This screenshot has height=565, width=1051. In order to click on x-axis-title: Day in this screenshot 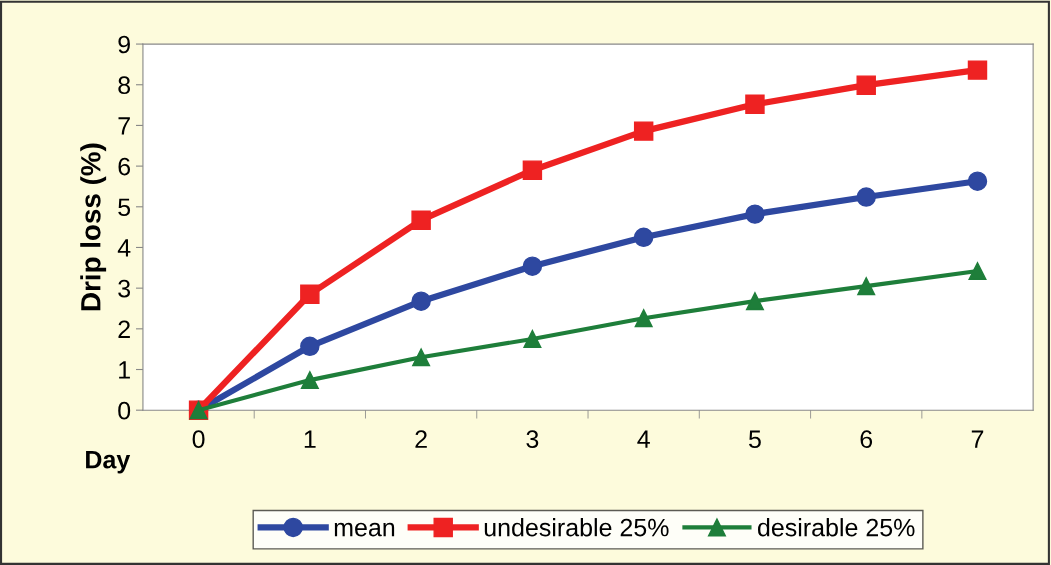, I will do `click(108, 462)`.